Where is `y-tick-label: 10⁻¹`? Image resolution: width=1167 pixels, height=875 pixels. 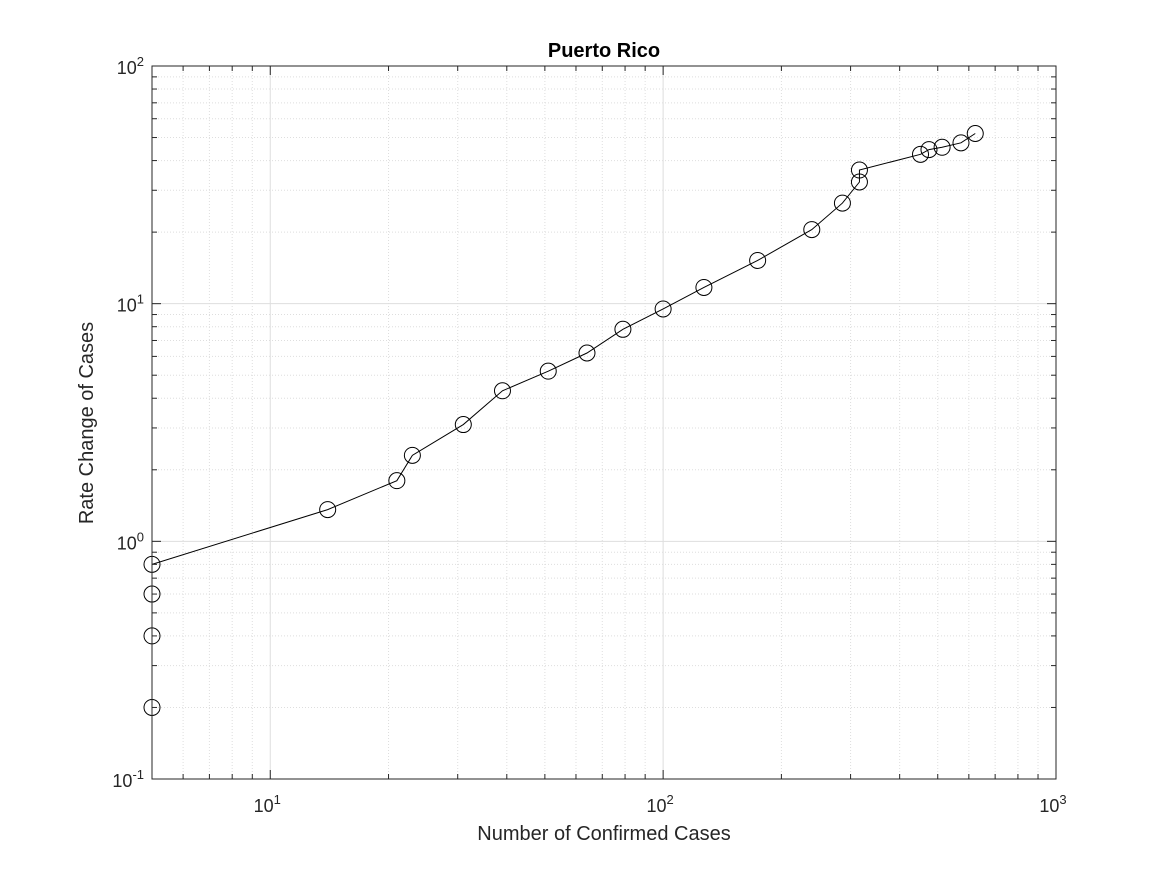 y-tick-label: 10⁻¹ is located at coordinates (128, 779).